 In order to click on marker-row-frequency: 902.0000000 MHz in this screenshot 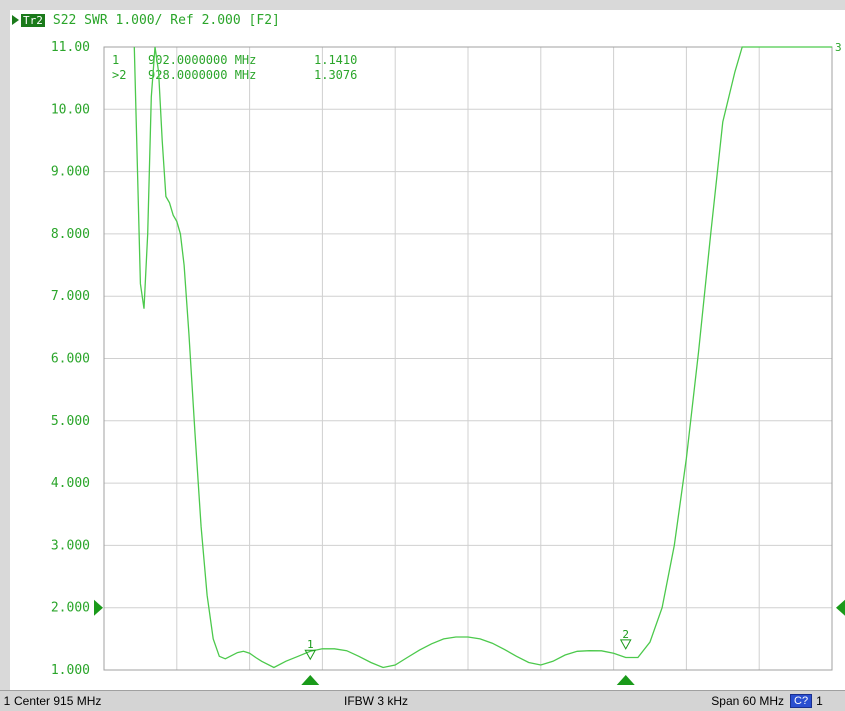, I will do `click(202, 60)`.